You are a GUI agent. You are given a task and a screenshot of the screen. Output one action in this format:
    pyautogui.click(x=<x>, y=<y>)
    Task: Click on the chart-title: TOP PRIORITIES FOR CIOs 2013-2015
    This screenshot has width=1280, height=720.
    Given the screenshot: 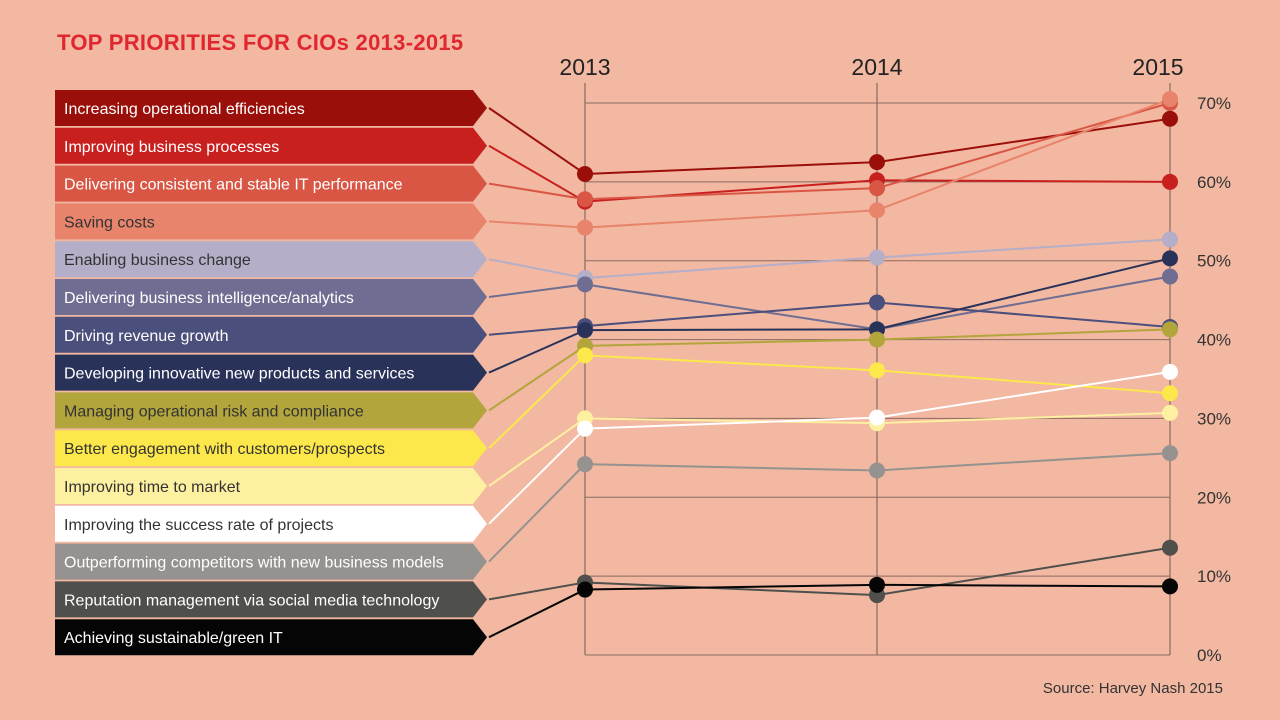 What is the action you would take?
    pyautogui.click(x=260, y=42)
    